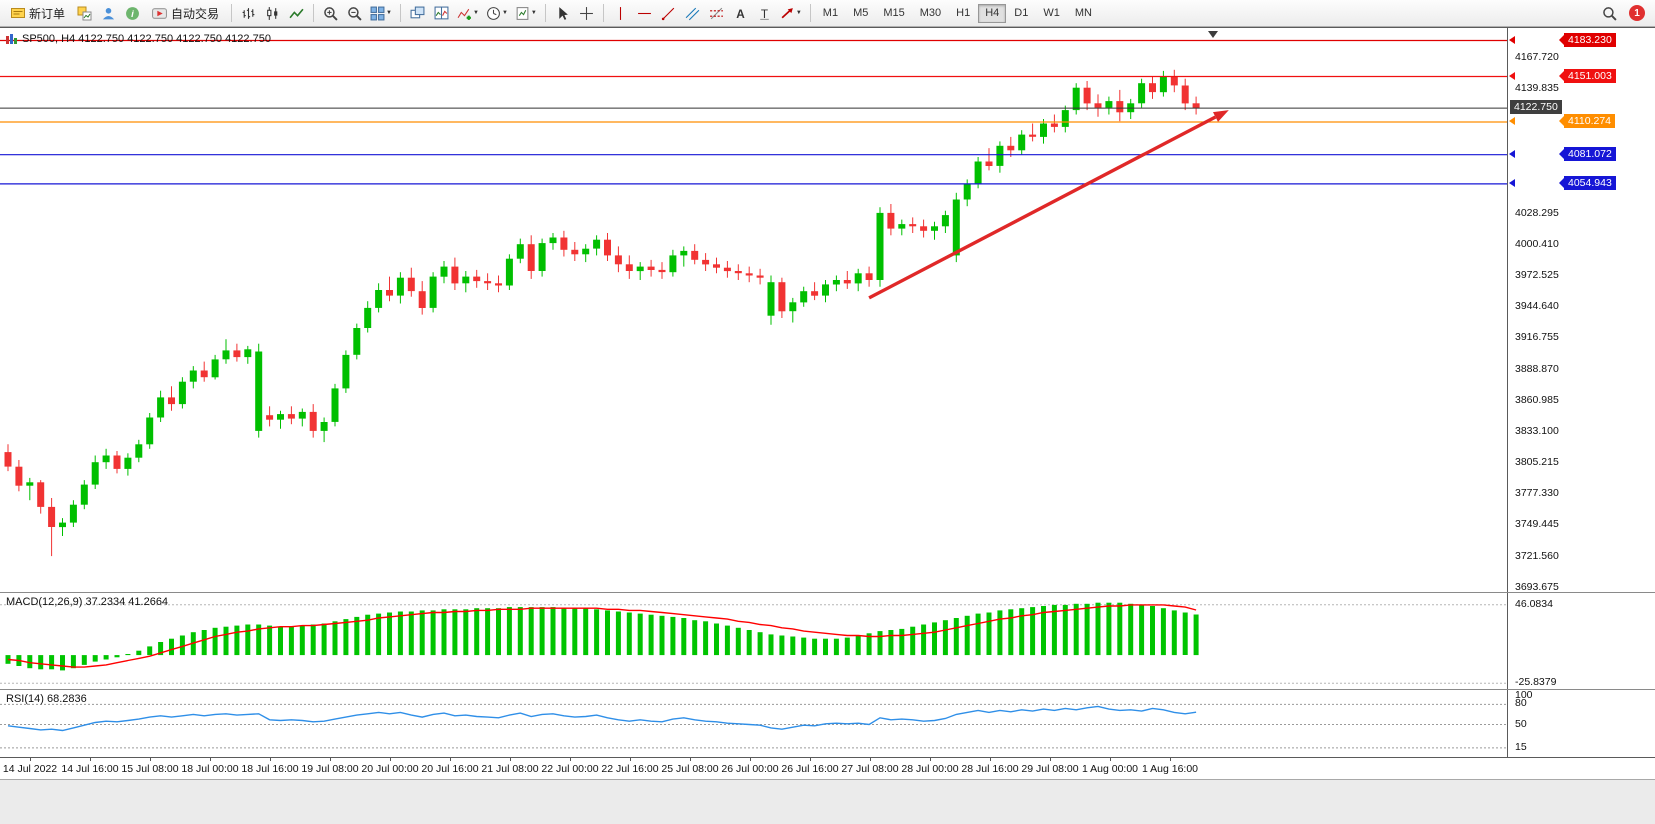 This screenshot has height=824, width=1655. Describe the element at coordinates (1581, 641) in the screenshot. I see `macd-axis: 46.0834 -25.8379` at that location.